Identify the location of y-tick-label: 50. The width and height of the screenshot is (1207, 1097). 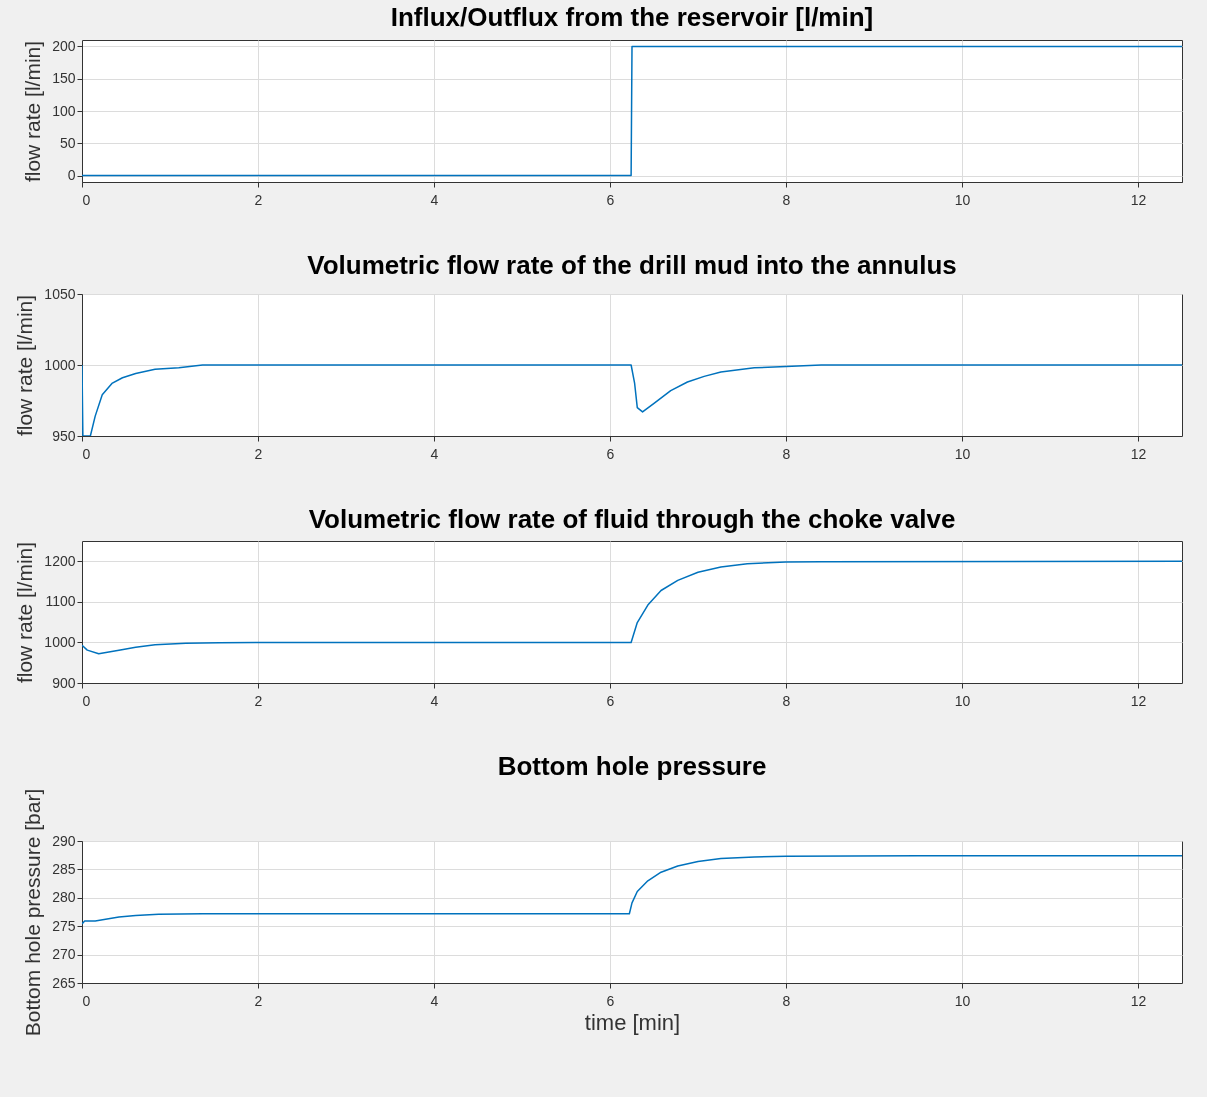
(67, 142).